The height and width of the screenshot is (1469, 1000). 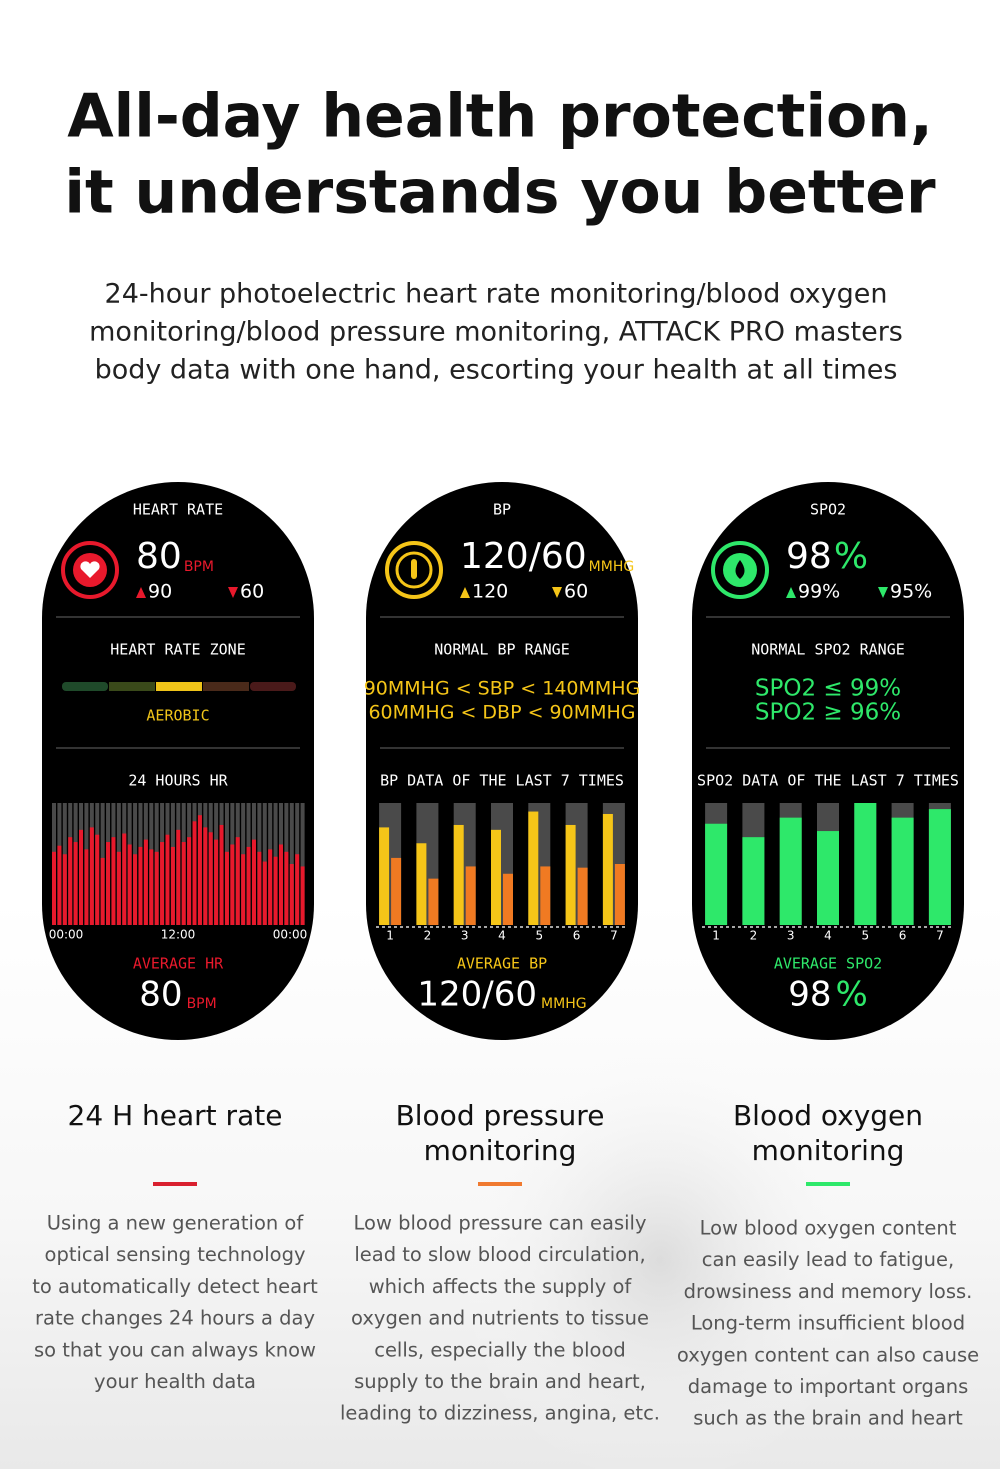 I want to click on high-value: 120, so click(x=490, y=592).